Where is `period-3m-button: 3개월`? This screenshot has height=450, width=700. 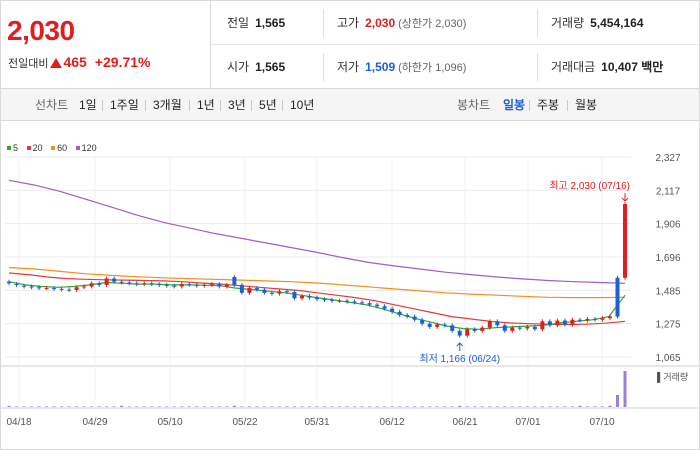 period-3m-button: 3개월 is located at coordinates (167, 105).